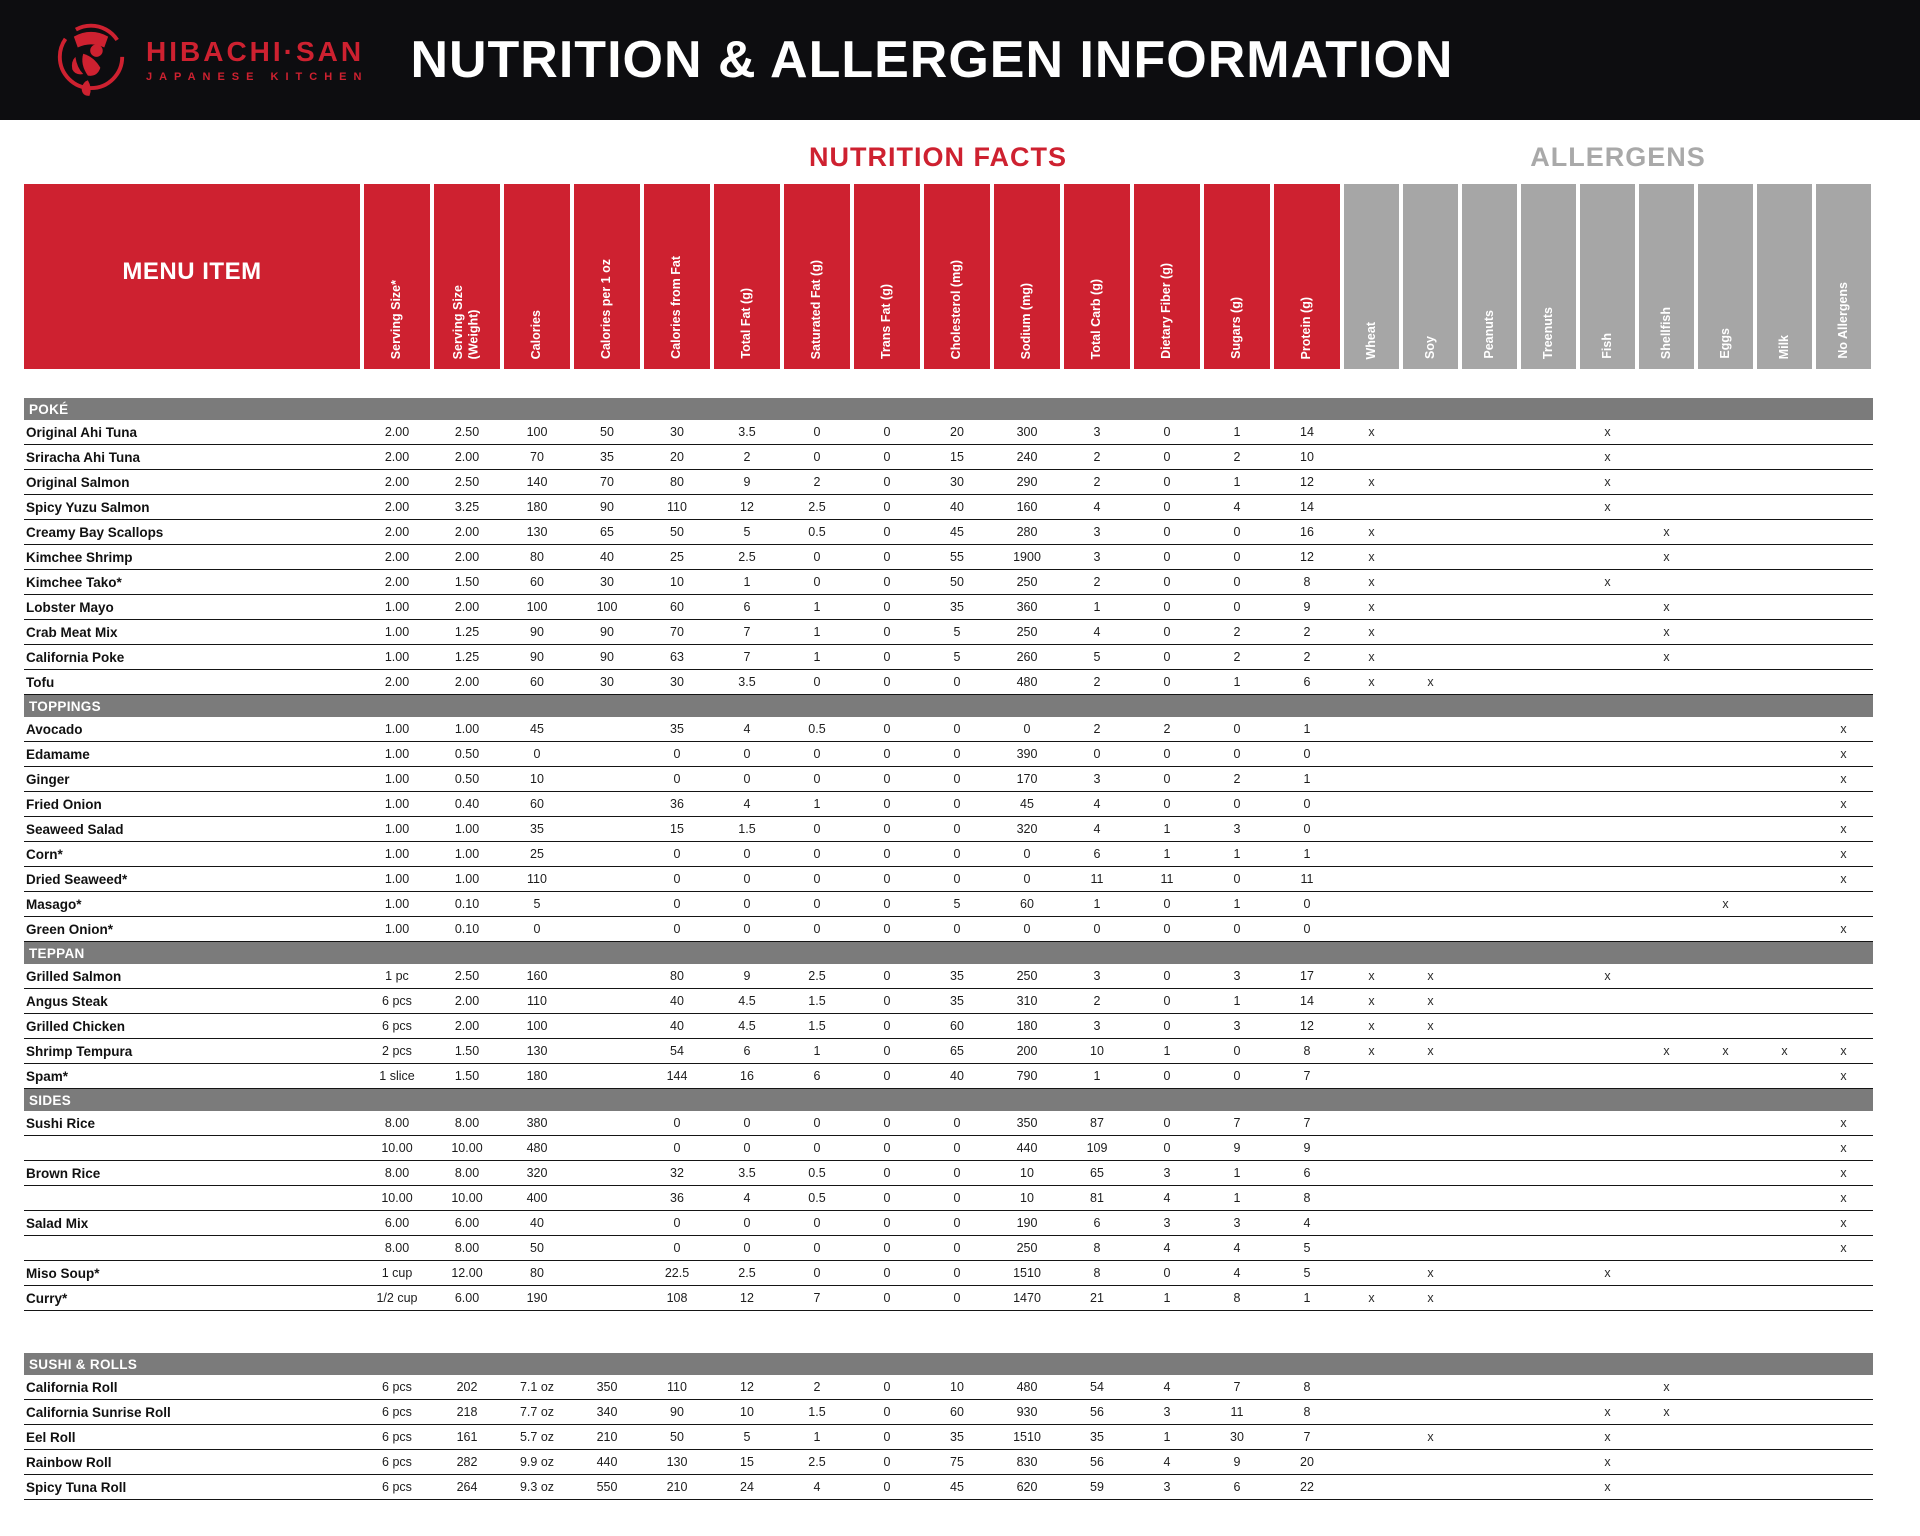 The height and width of the screenshot is (1536, 1920). I want to click on nutrition-value-cell: 6 pcs, so click(397, 1387).